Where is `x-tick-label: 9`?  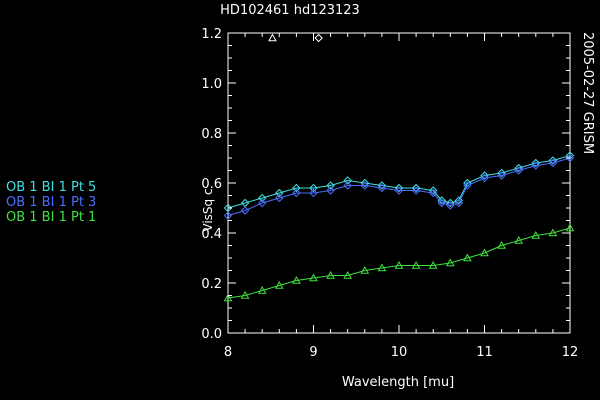
x-tick-label: 9 is located at coordinates (313, 352).